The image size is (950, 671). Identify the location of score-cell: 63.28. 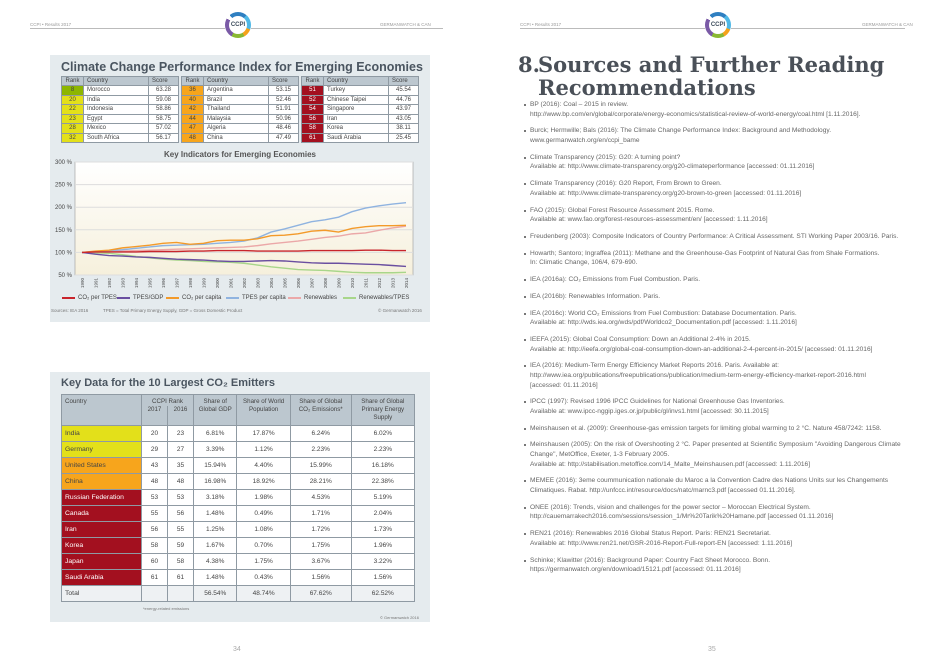
(163, 90).